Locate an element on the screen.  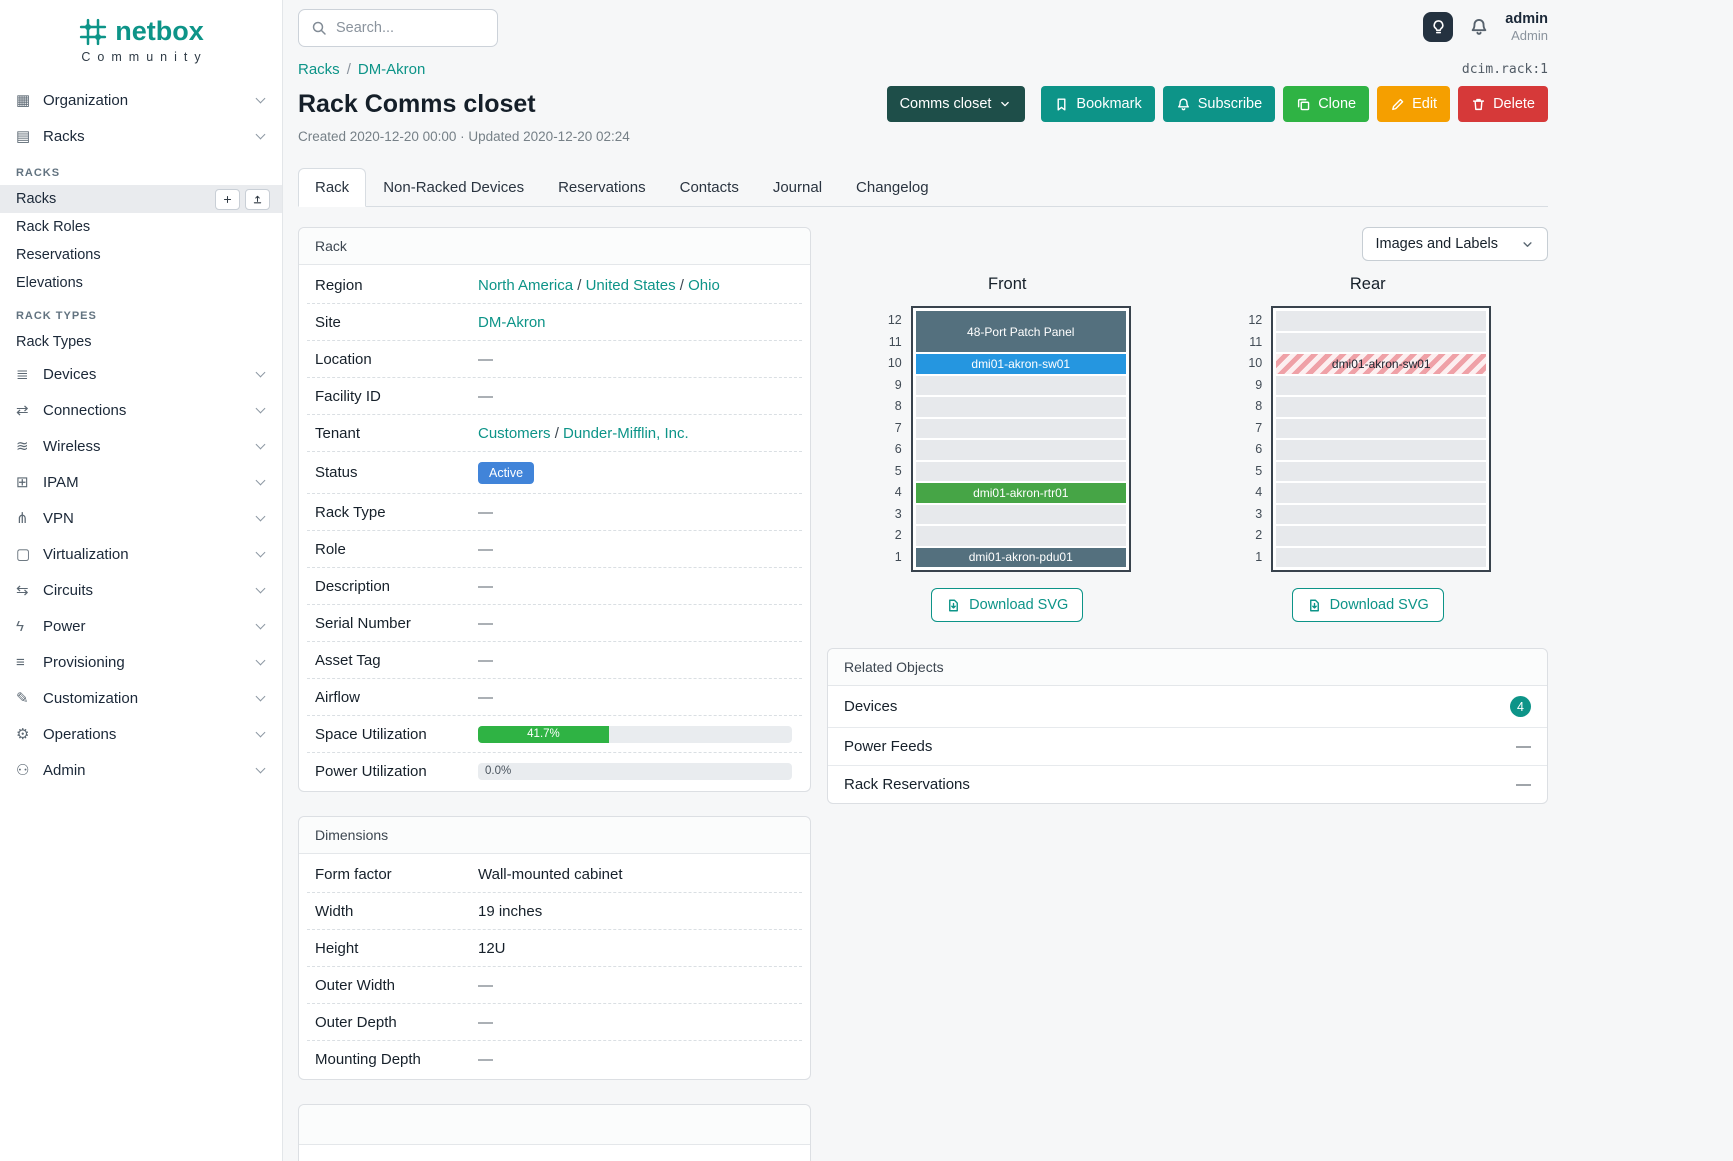
sidebar-item-racks: ▤ Racks is located at coordinates (141, 136).